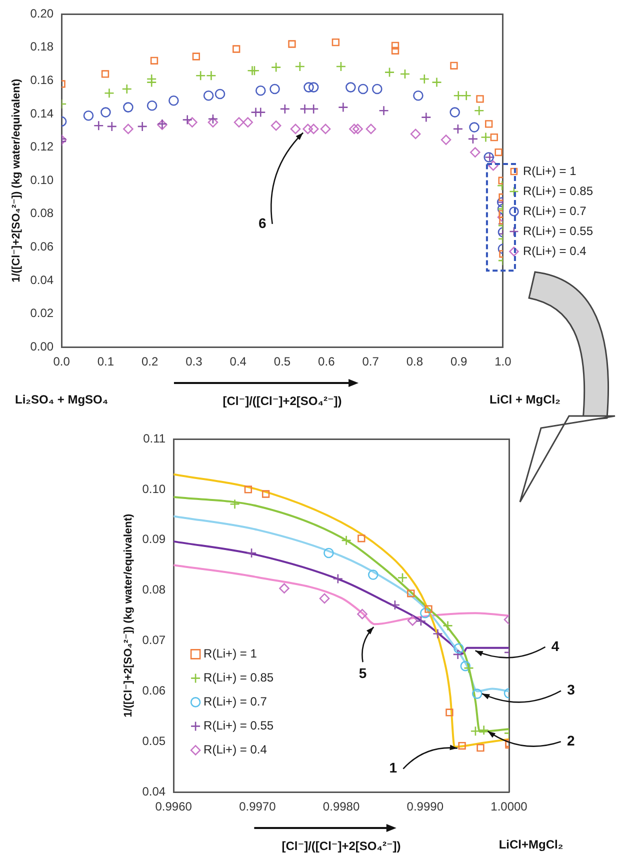 Image resolution: width=621 pixels, height=860 pixels. What do you see at coordinates (341, 807) in the screenshot?
I see `x-tick-label: 0.9980` at bounding box center [341, 807].